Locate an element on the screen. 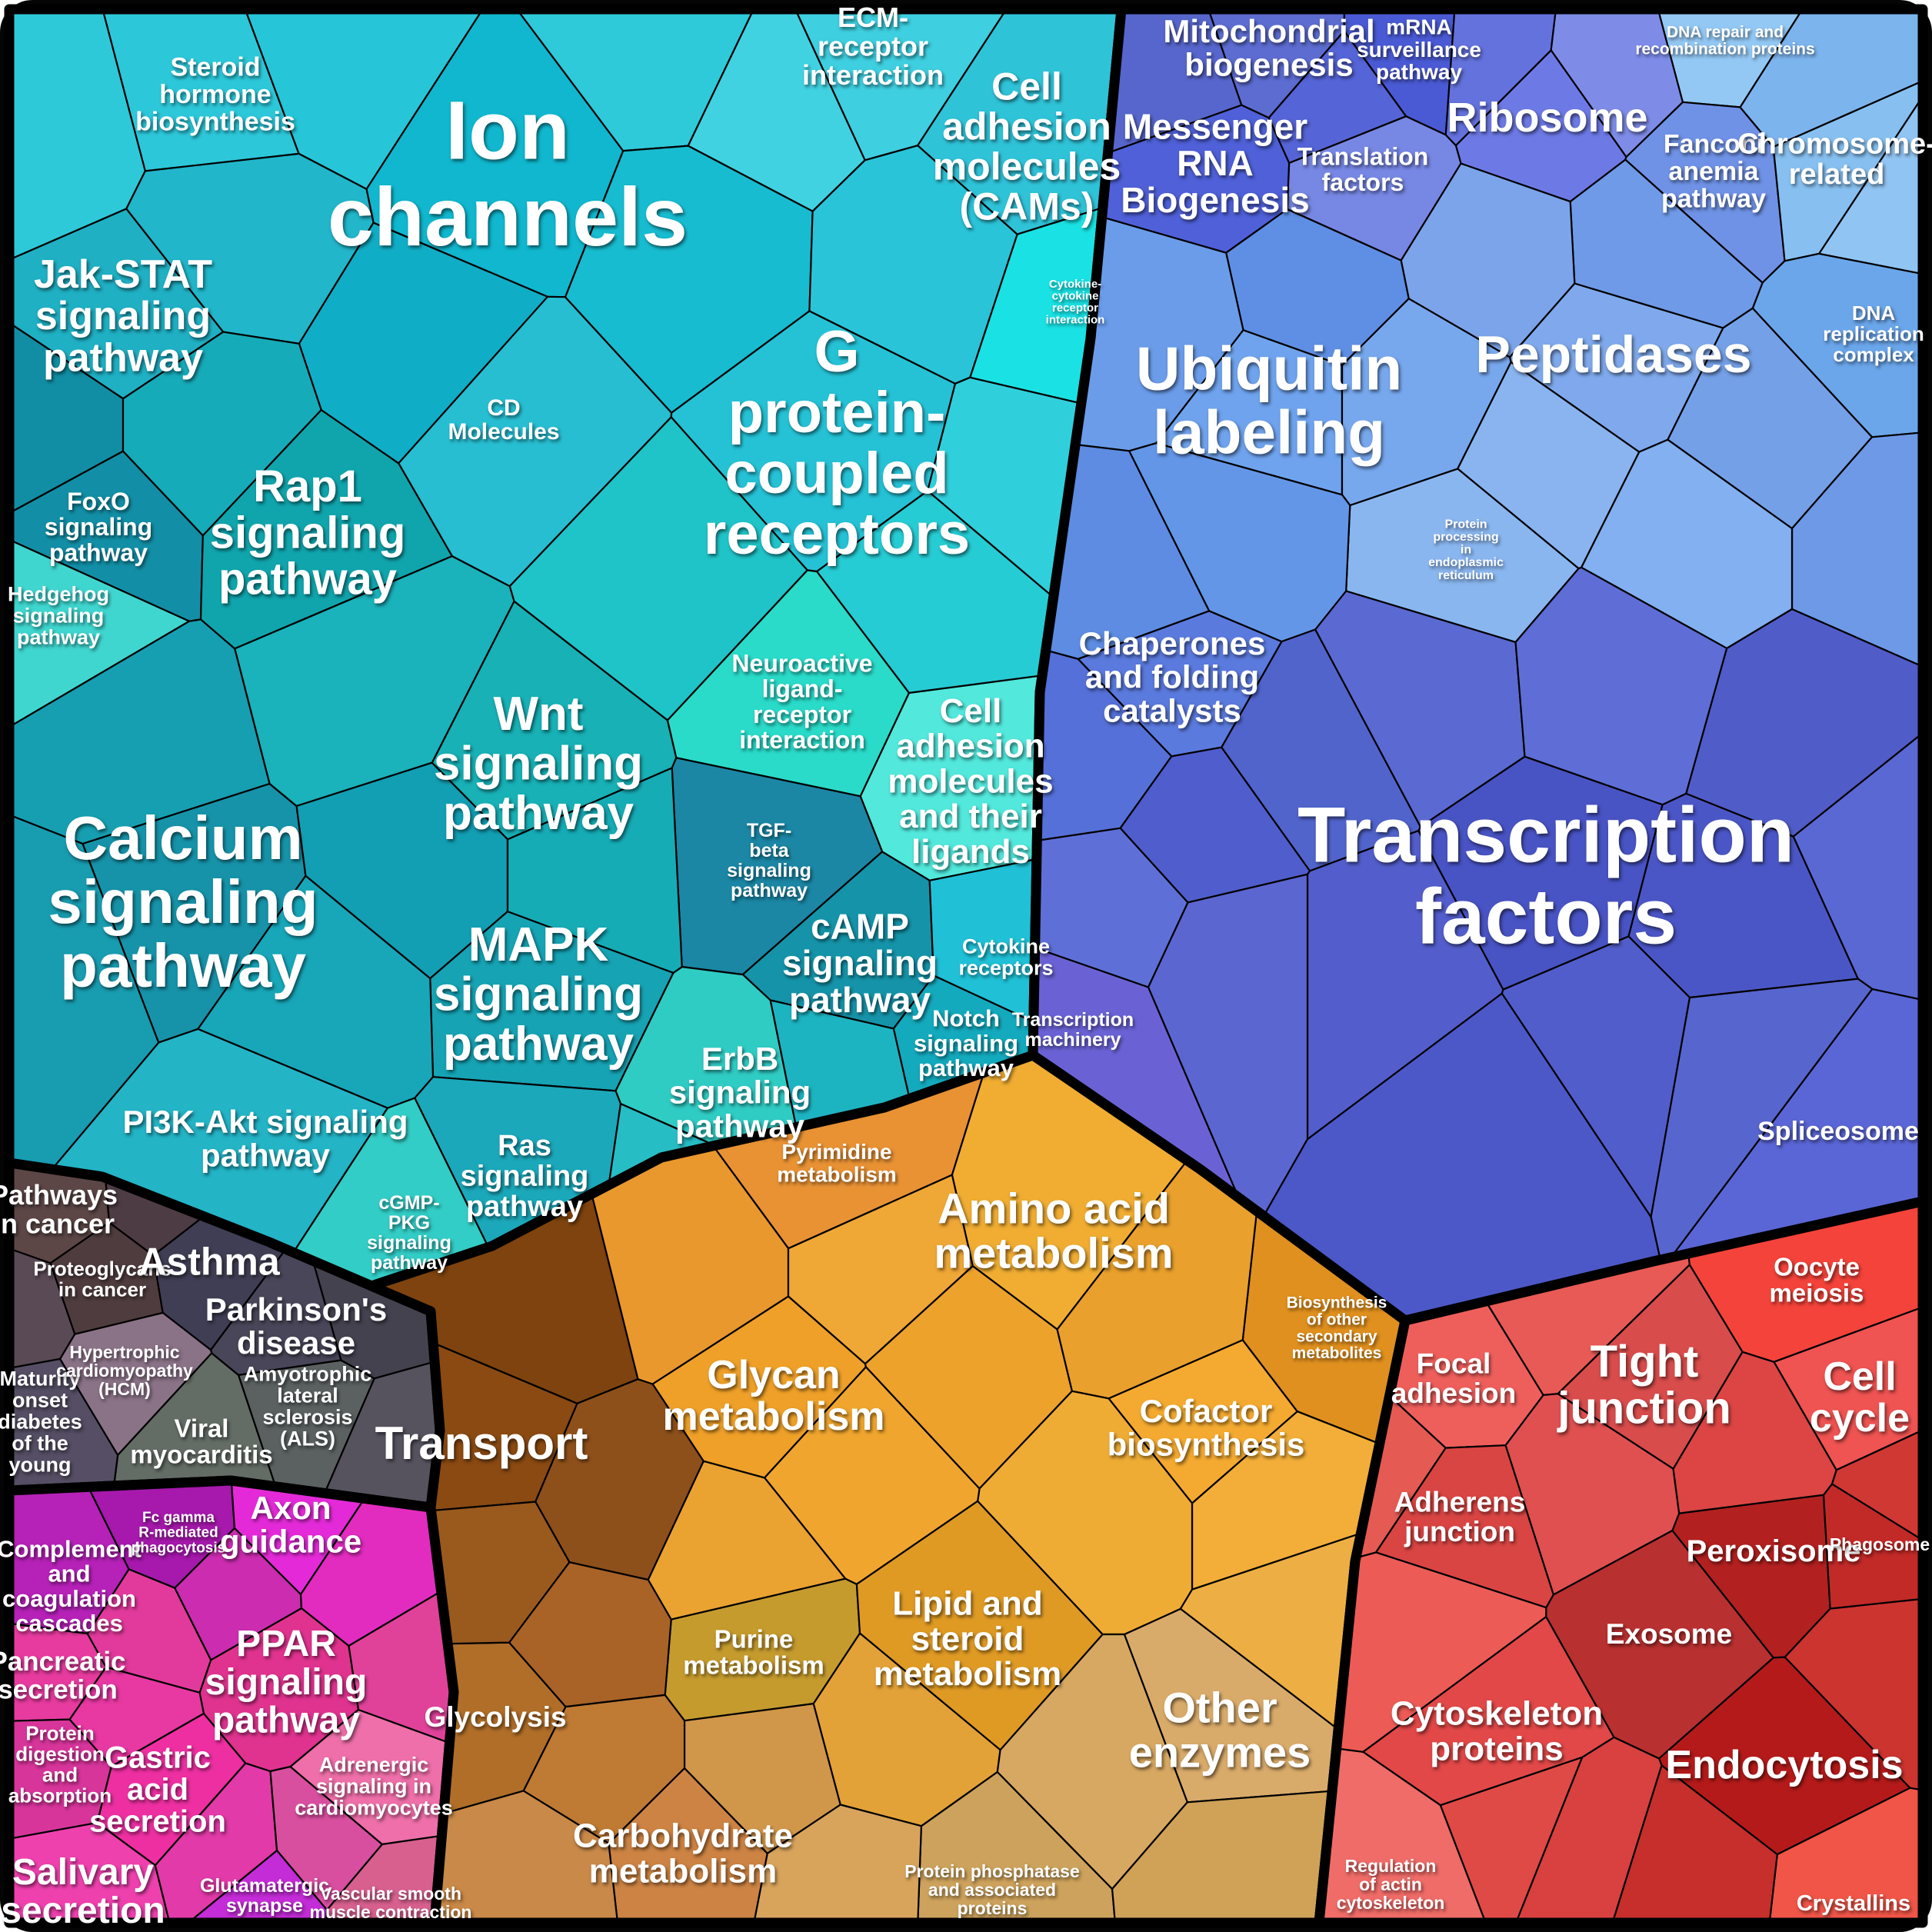  group-cellular-processes is located at coordinates (1621, 1562).